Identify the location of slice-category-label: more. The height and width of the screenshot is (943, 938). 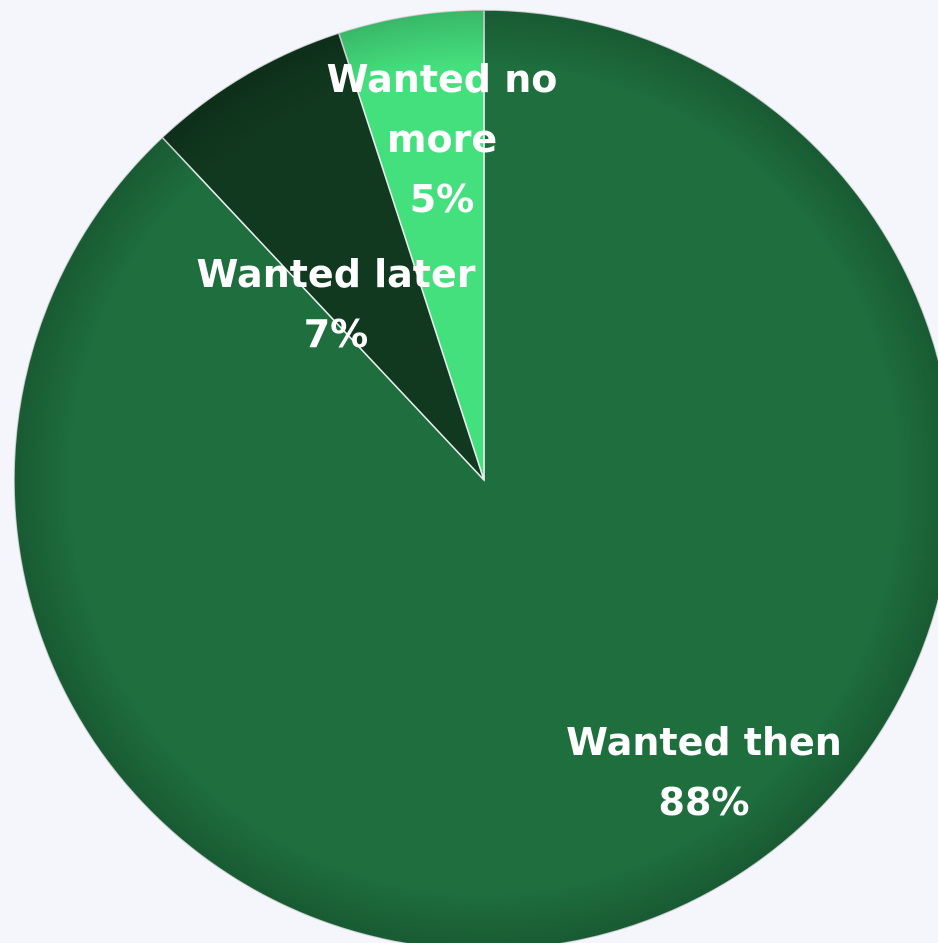
(442, 139).